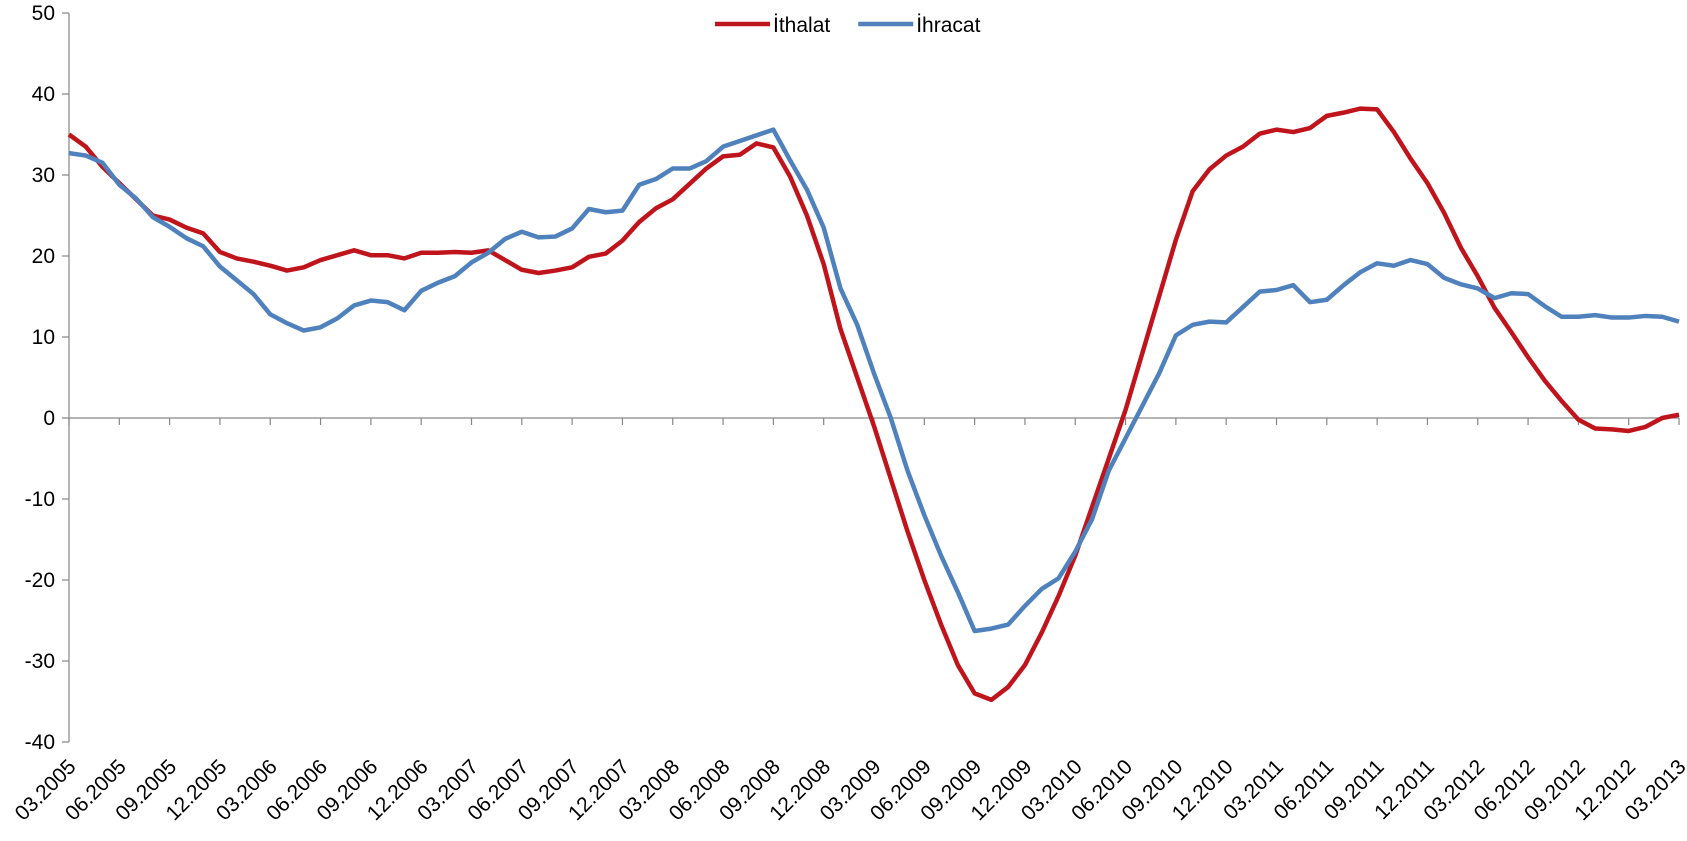  Describe the element at coordinates (848, 25) in the screenshot. I see `legend: İthalat İhracat` at that location.